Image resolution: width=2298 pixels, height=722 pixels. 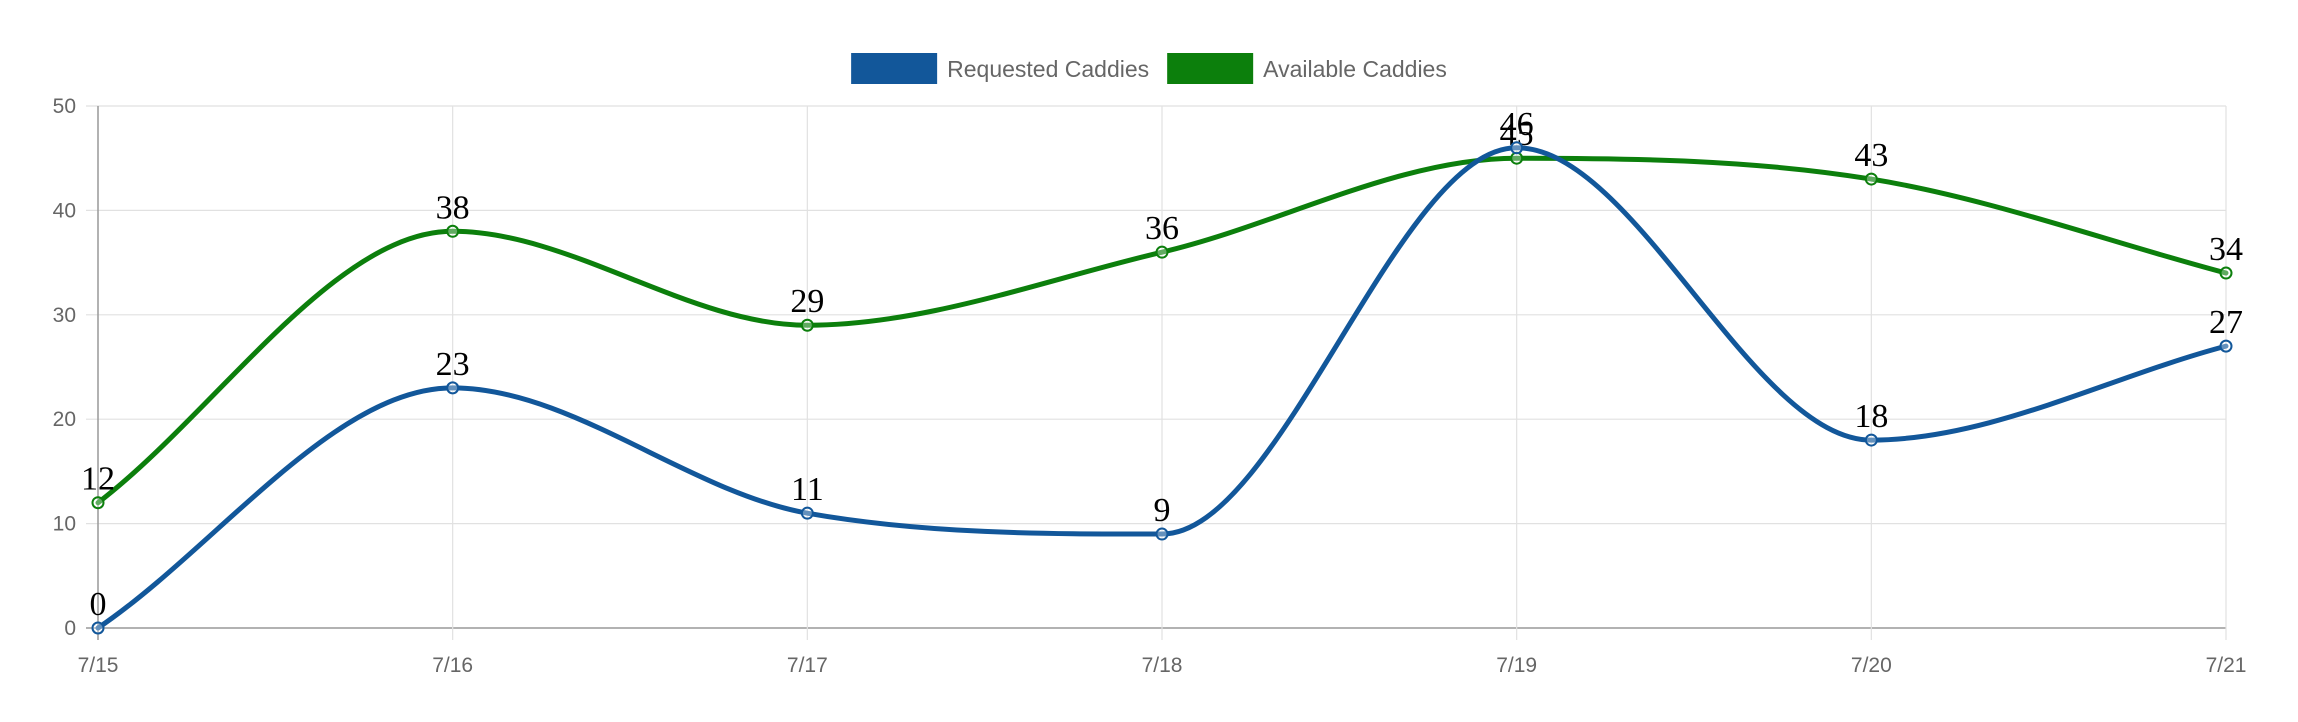 I want to click on available-caddies-data-label: 34, so click(x=2226, y=249).